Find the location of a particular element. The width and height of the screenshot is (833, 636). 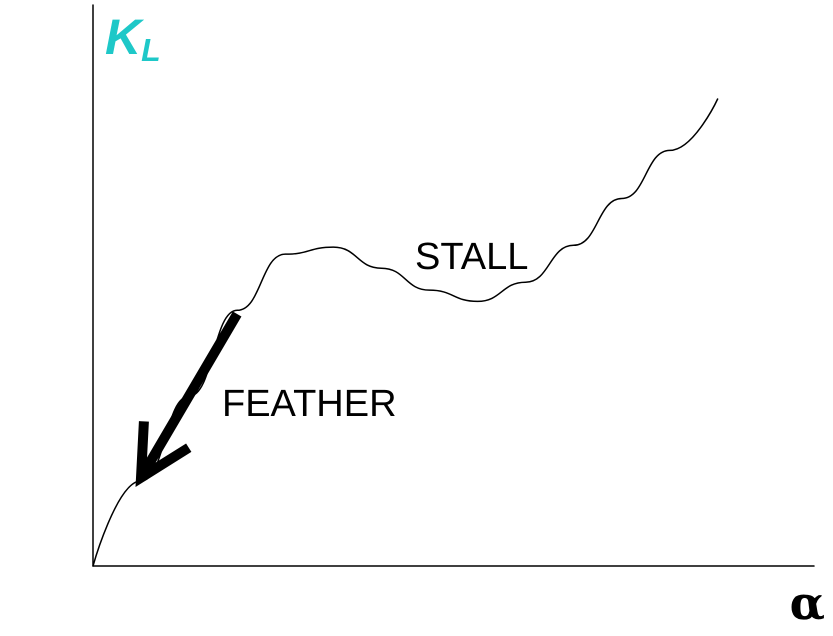

annotation: FEATHER is located at coordinates (309, 404).